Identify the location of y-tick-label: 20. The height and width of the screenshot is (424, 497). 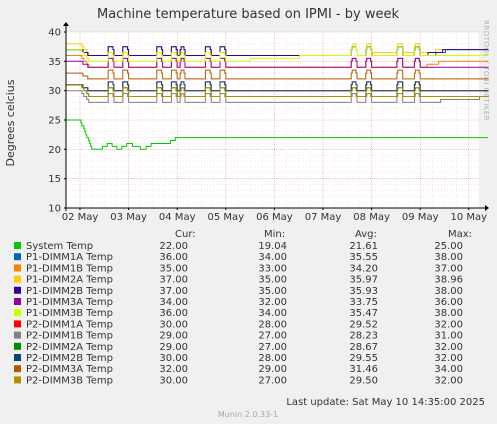
(54, 150).